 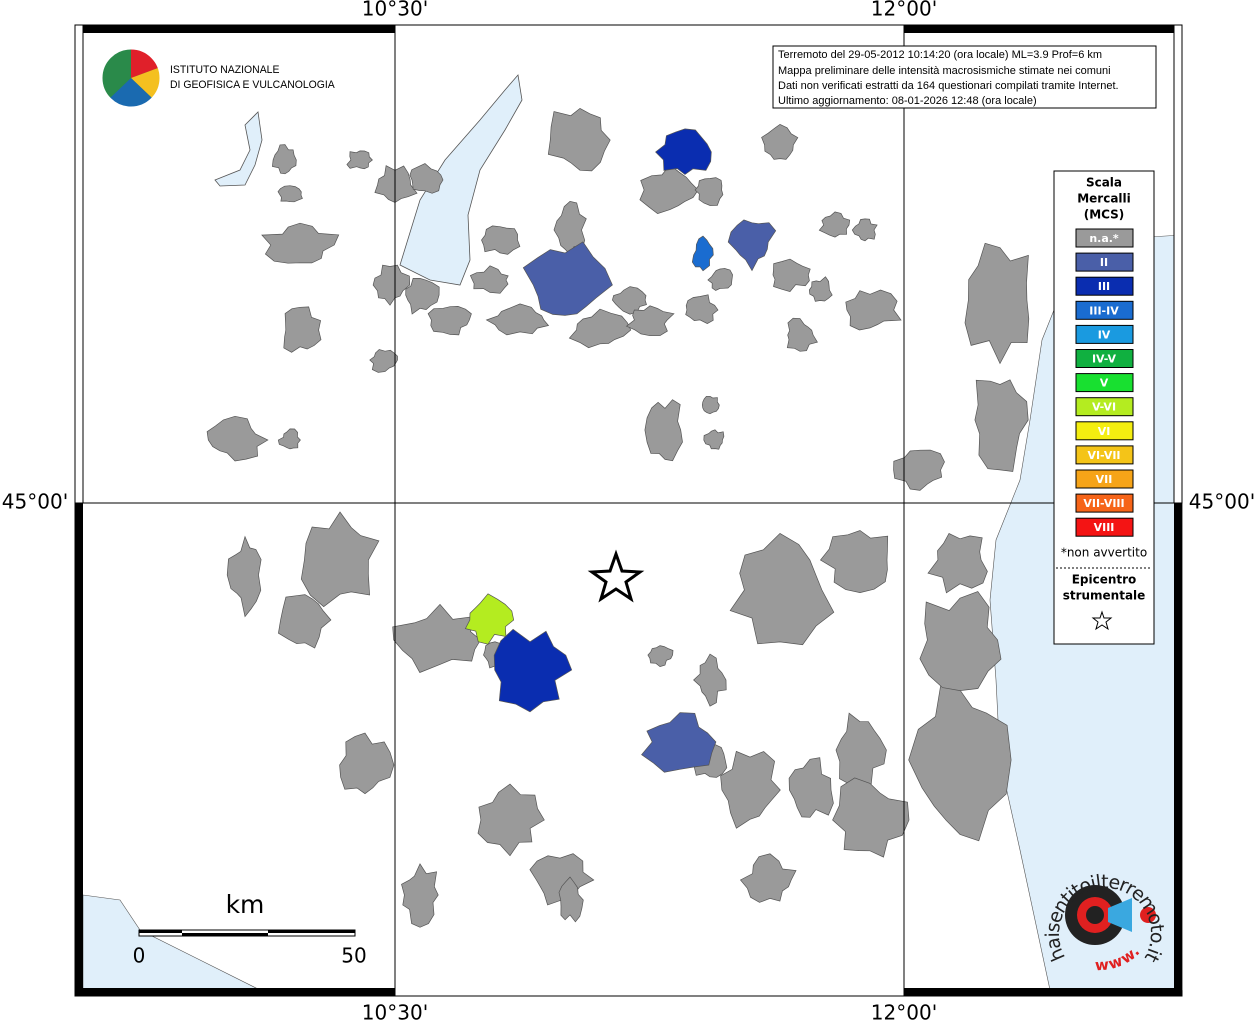 What do you see at coordinates (245, 904) in the screenshot?
I see `scale-unit: km` at bounding box center [245, 904].